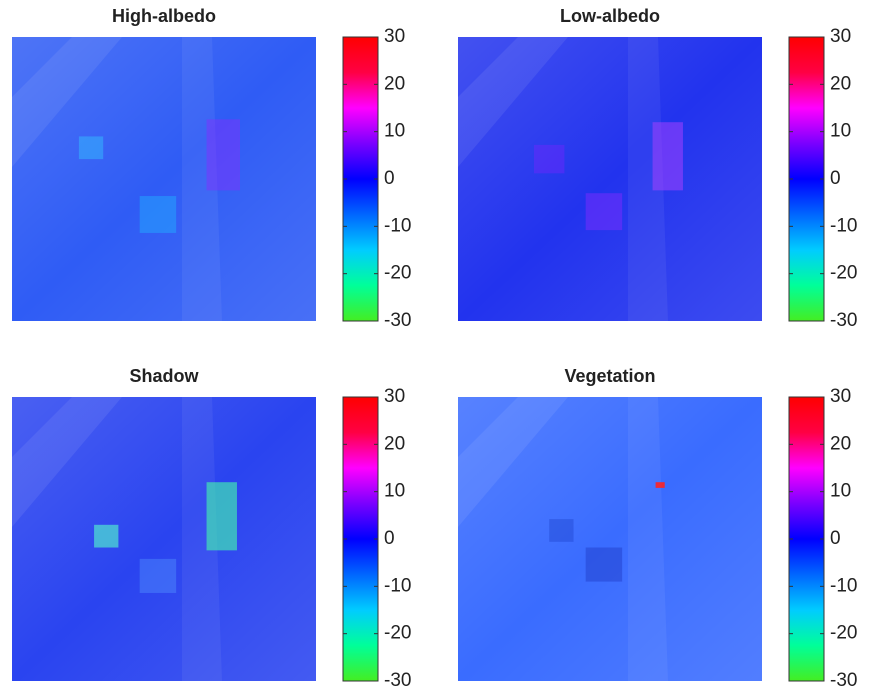 The height and width of the screenshot is (696, 875). What do you see at coordinates (610, 16) in the screenshot?
I see `chart-title: Low-albedo` at bounding box center [610, 16].